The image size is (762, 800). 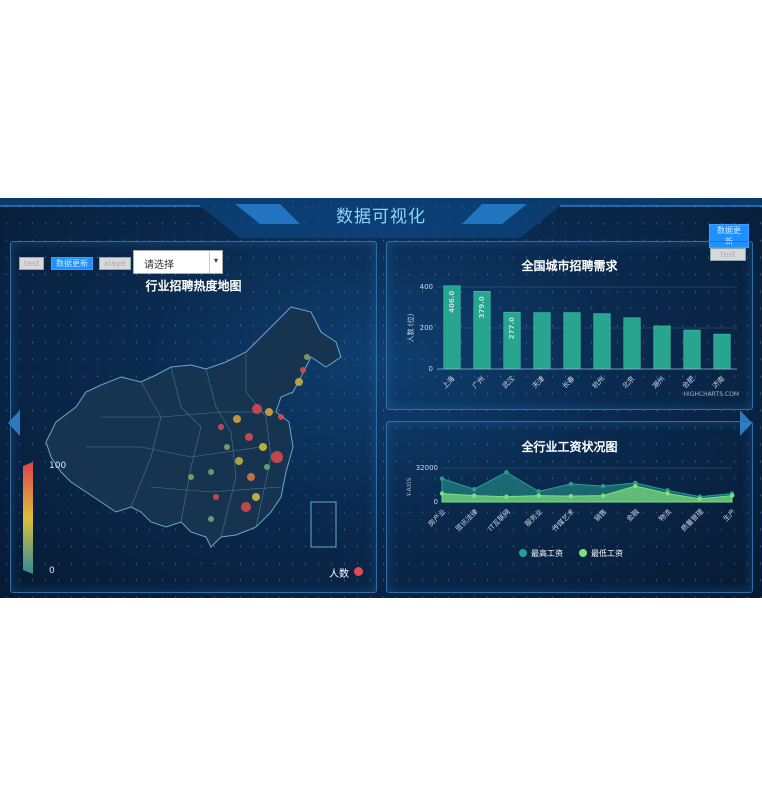 What do you see at coordinates (58, 466) in the screenshot?
I see `scale-max-label: 100` at bounding box center [58, 466].